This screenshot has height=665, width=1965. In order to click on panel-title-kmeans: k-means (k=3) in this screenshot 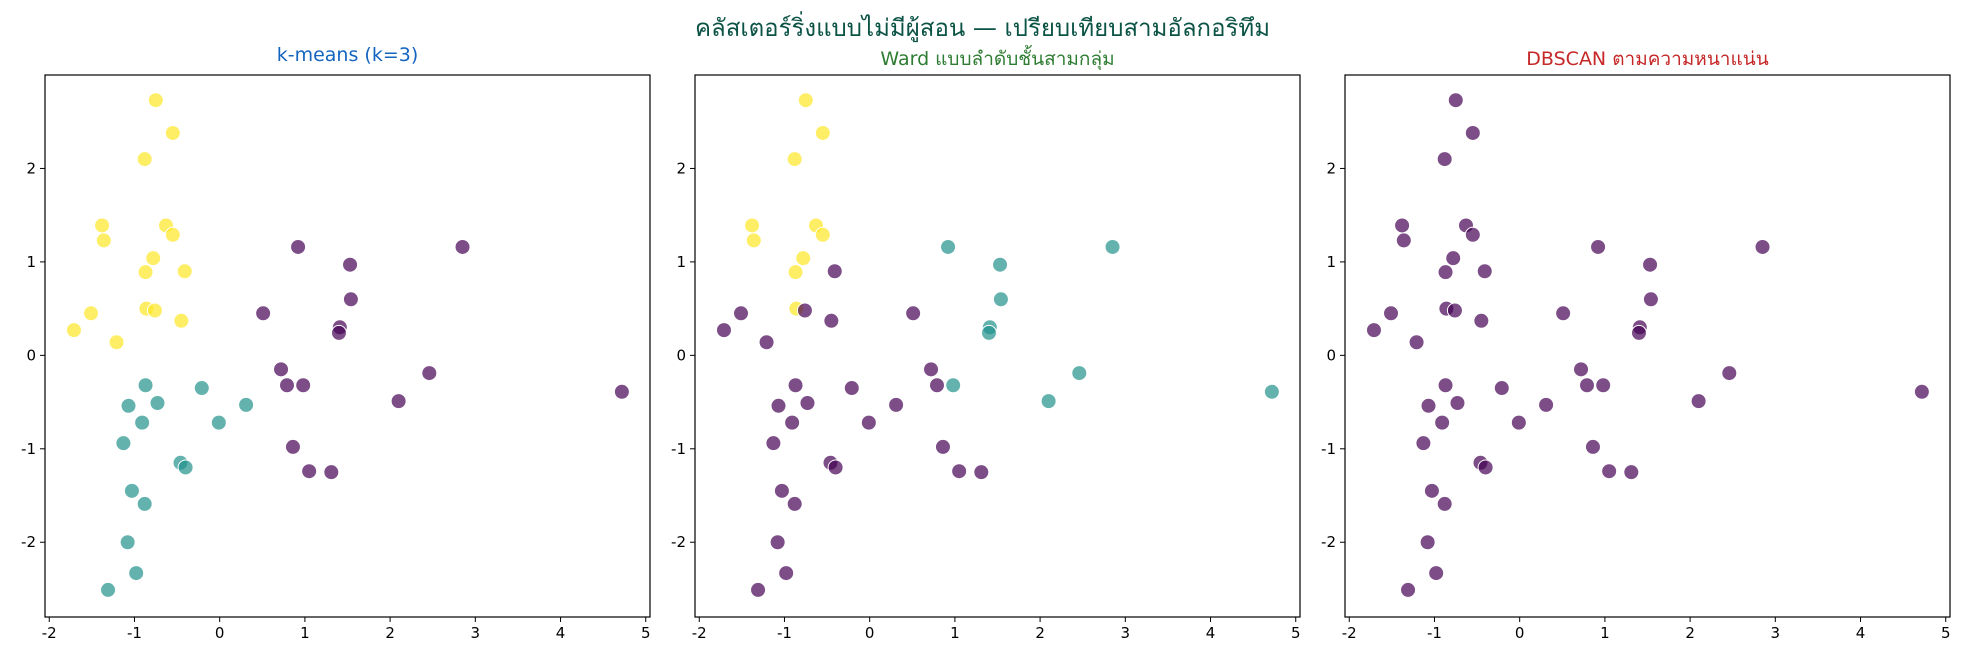, I will do `click(347, 55)`.